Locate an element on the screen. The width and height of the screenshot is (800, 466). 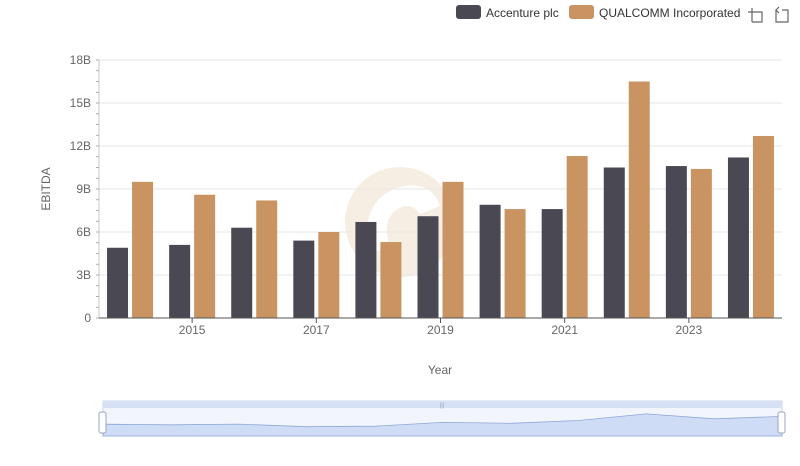
bar-accenture-2021 is located at coordinates (552, 263).